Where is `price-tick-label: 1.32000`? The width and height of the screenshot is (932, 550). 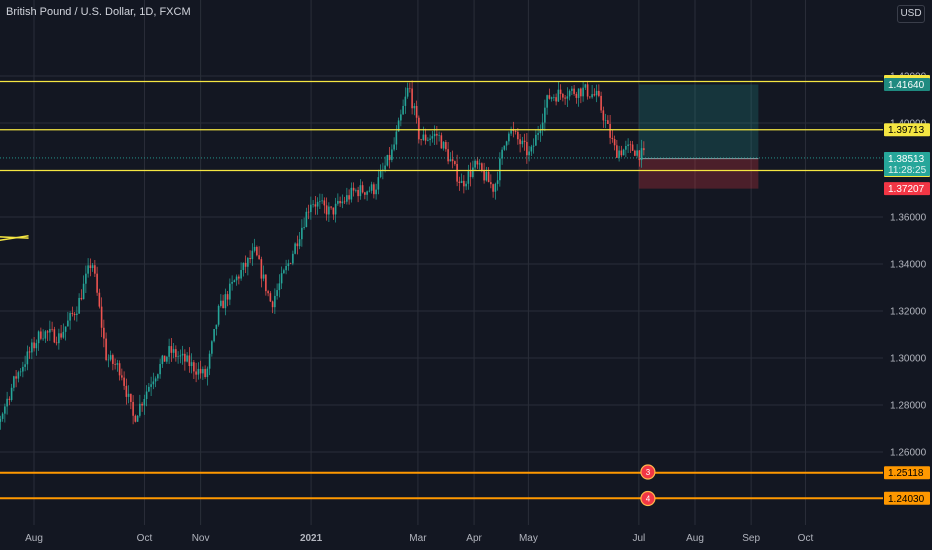 price-tick-label: 1.32000 is located at coordinates (908, 312).